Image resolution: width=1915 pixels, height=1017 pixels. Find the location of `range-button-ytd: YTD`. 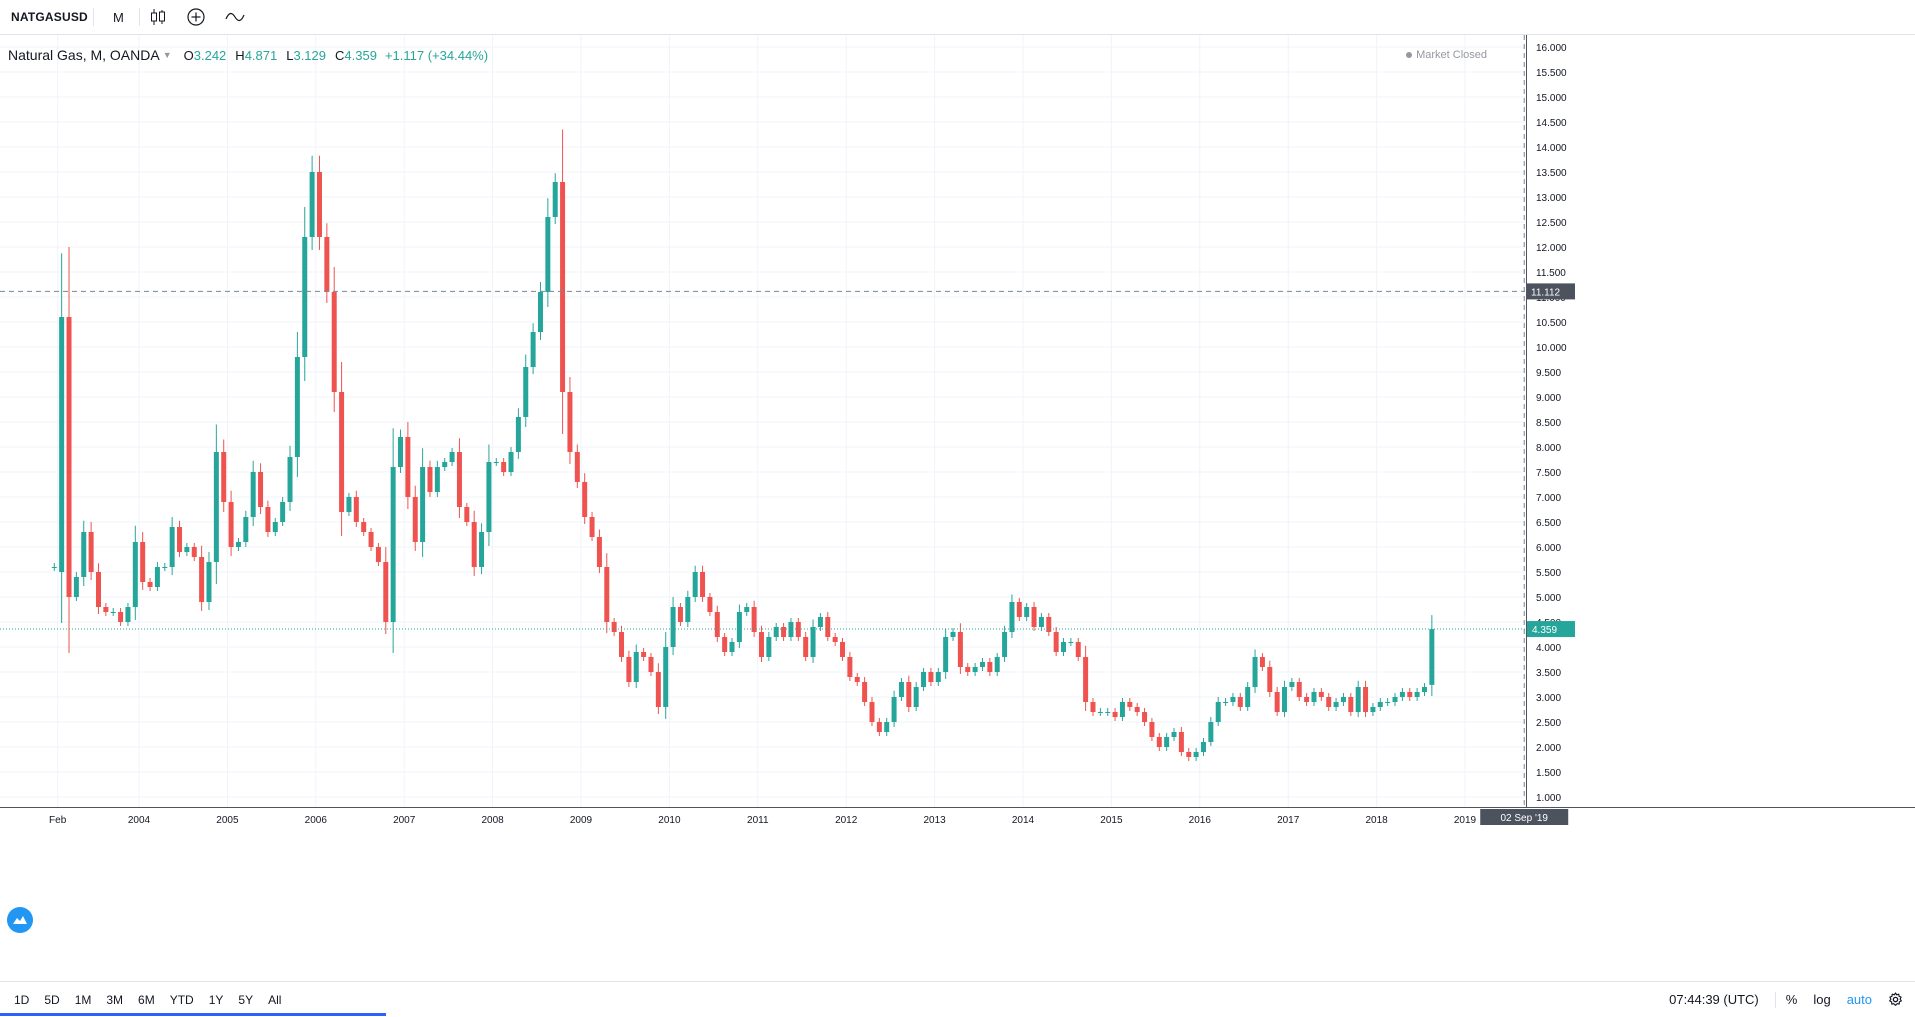

range-button-ytd: YTD is located at coordinates (181, 999).